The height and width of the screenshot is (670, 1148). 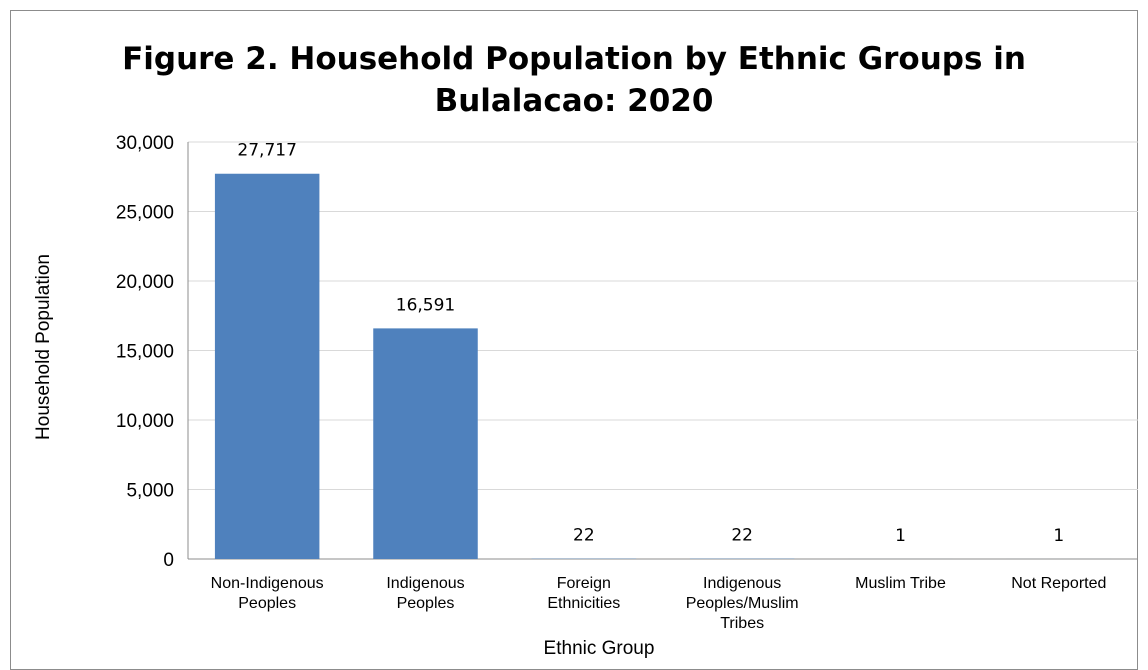 I want to click on x-tick-label: Peoples/Muslim, so click(x=742, y=603).